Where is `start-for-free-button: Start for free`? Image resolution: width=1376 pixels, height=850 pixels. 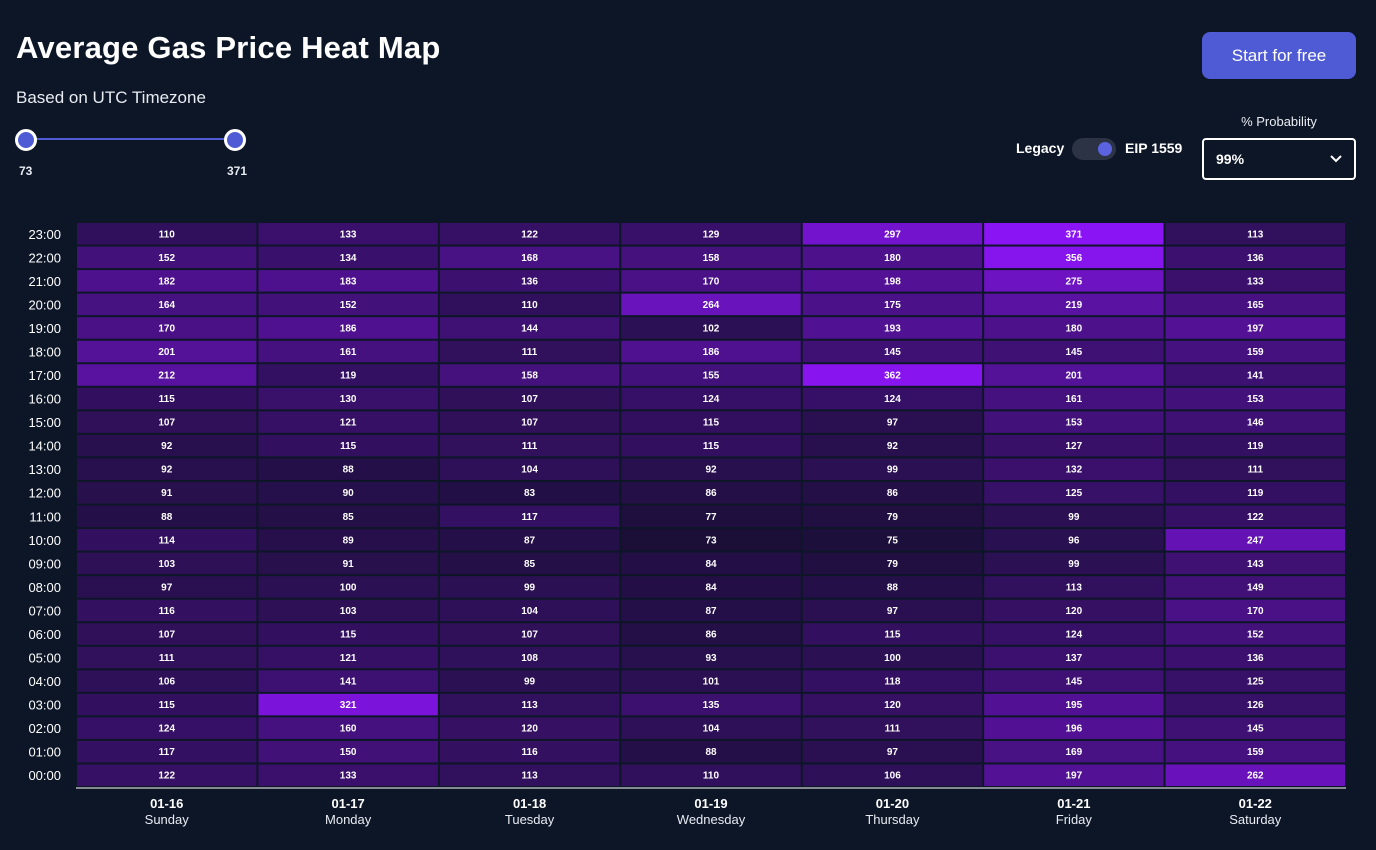
start-for-free-button: Start for free is located at coordinates (1279, 55).